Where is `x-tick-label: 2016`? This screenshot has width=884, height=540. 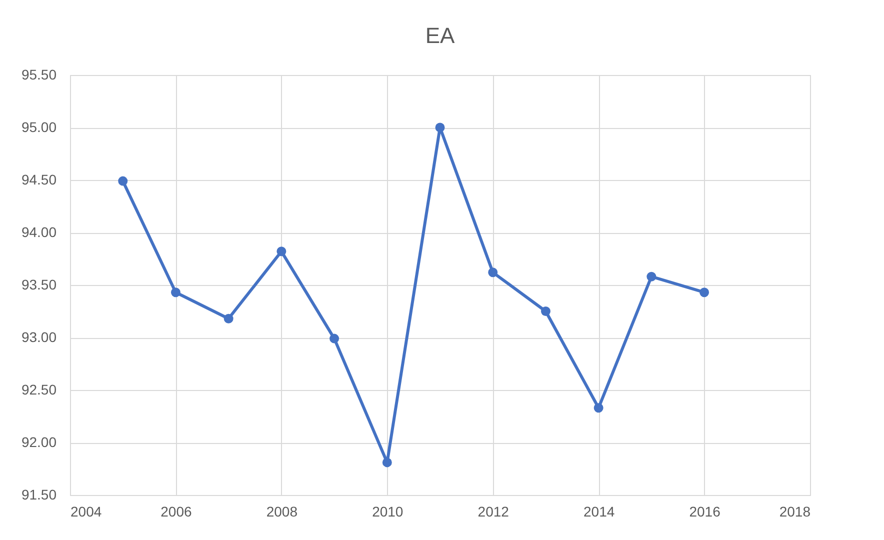
x-tick-label: 2016 is located at coordinates (705, 512).